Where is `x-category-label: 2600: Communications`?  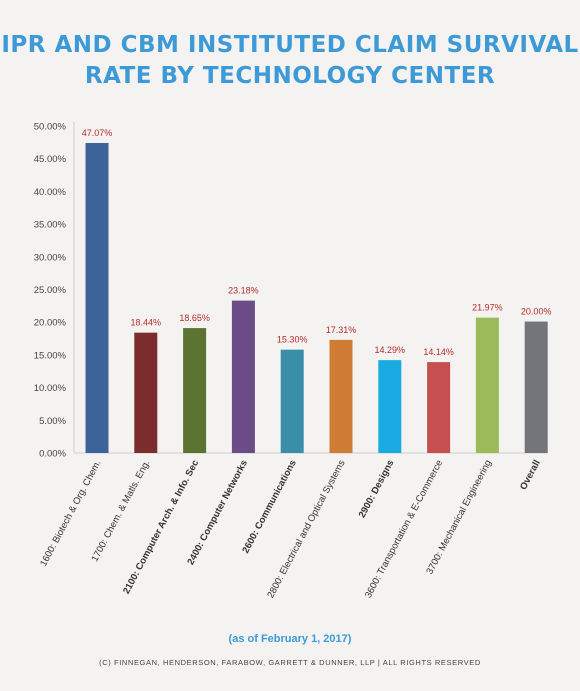 x-category-label: 2600: Communications is located at coordinates (269, 506).